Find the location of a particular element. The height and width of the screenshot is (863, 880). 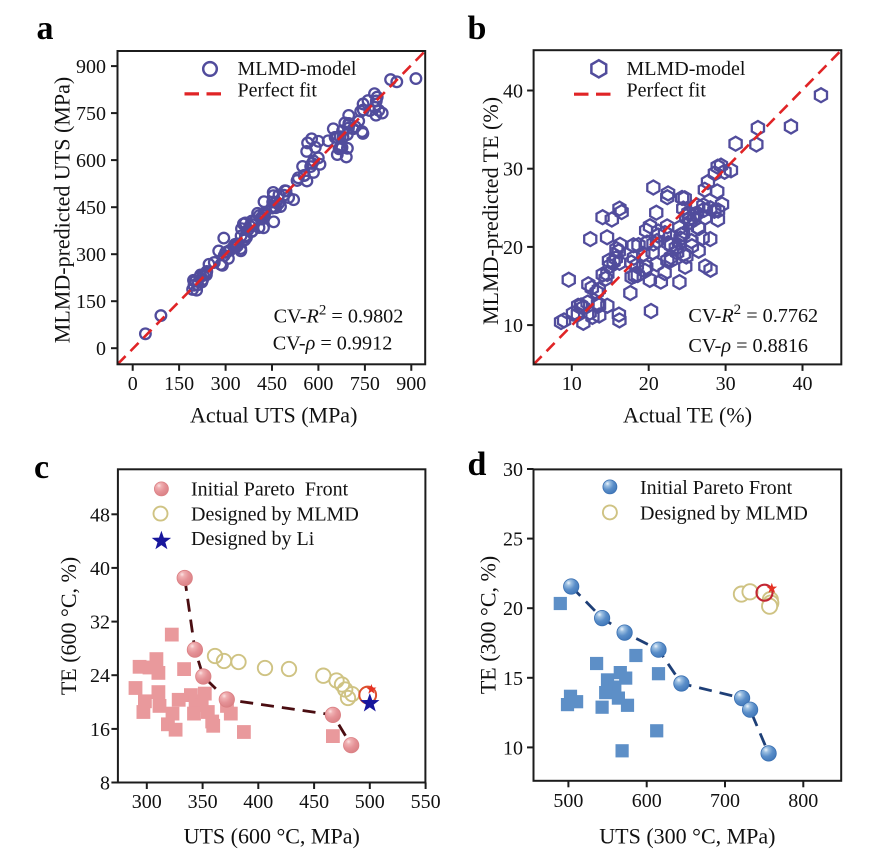

svg-text: d is located at coordinates (477, 464).